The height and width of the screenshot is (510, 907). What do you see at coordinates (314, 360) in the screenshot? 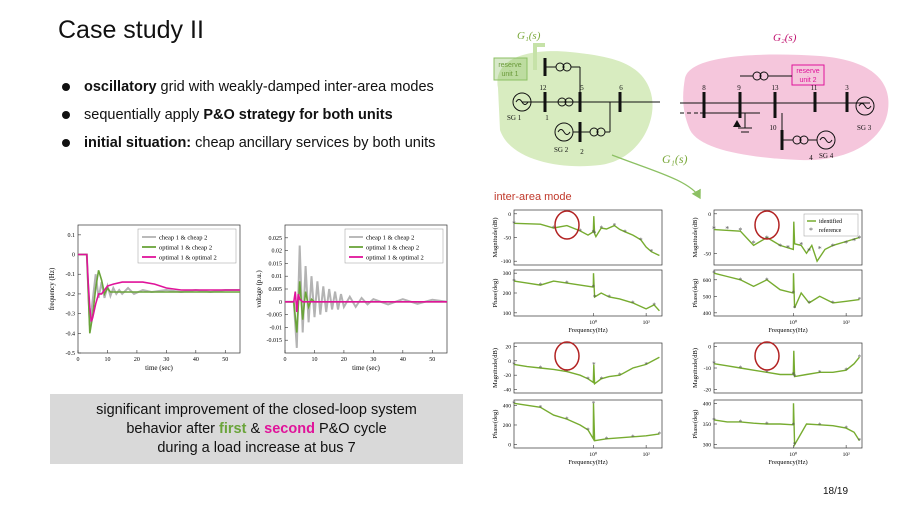
I see `x-tick-label: 10` at bounding box center [314, 360].